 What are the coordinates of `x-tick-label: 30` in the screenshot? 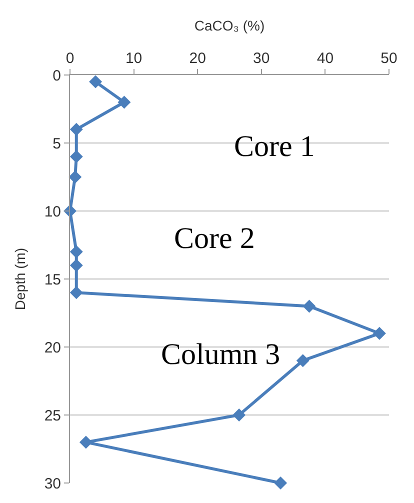 It's located at (261, 58).